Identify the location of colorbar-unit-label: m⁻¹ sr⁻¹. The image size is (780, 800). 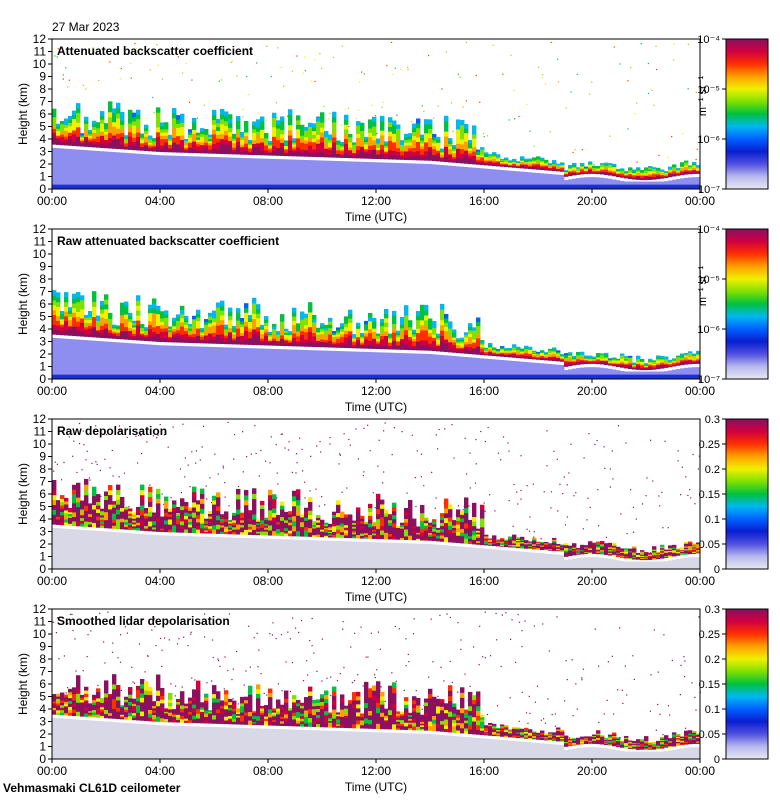
(703, 96).